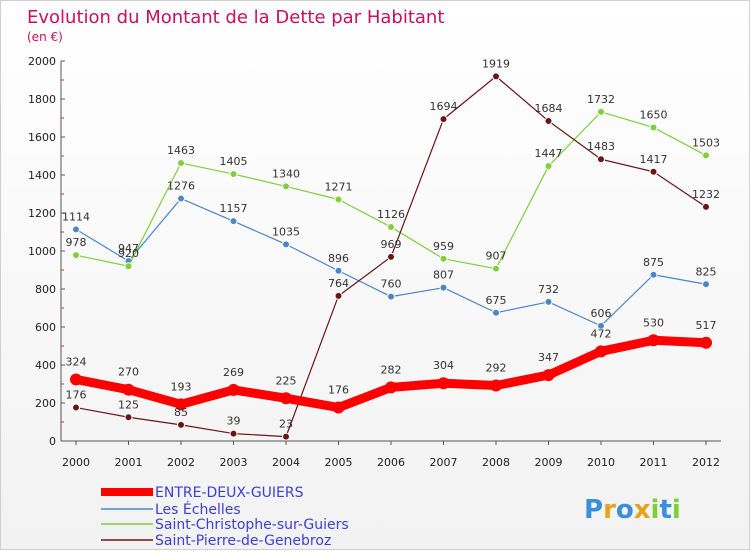  Describe the element at coordinates (45, 327) in the screenshot. I see `y-tick-label: 600` at that location.